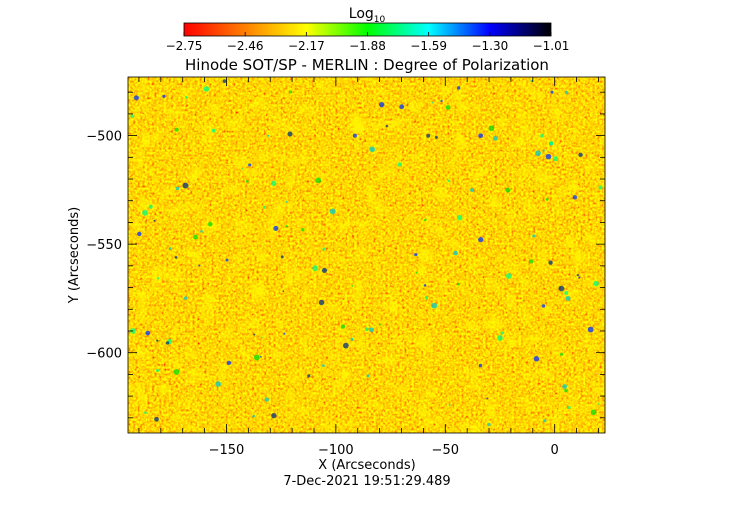 Image resolution: width=735 pixels, height=512 pixels. What do you see at coordinates (336, 450) in the screenshot?
I see `x-tick-label: −100` at bounding box center [336, 450].